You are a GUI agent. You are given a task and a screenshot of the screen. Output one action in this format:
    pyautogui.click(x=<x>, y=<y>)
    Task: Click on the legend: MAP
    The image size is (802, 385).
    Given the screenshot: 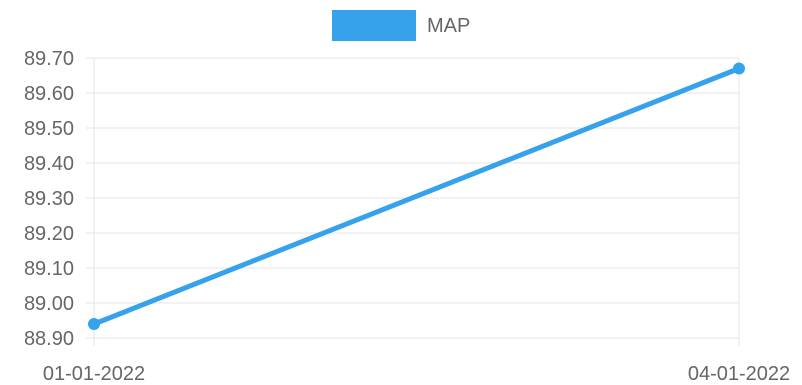 What is the action you would take?
    pyautogui.click(x=401, y=25)
    